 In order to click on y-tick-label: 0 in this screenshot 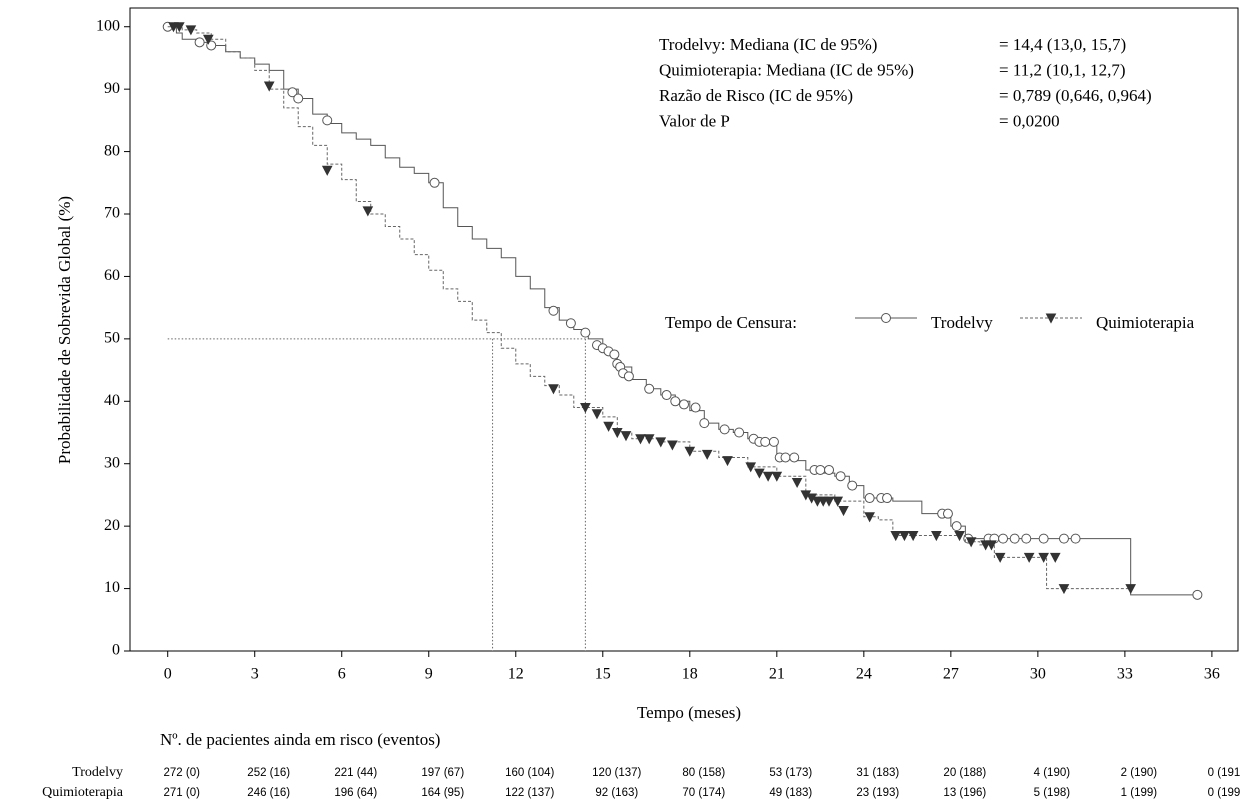, I will do `click(116, 650)`.